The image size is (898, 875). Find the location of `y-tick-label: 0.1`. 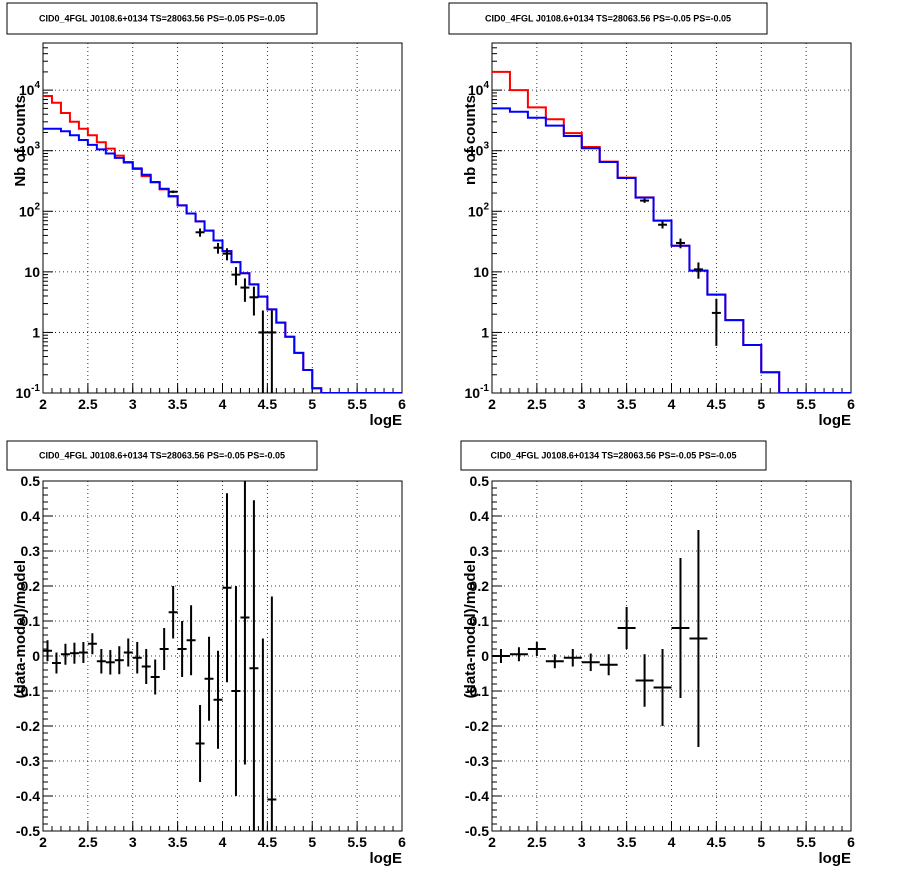

y-tick-label: 0.1 is located at coordinates (31, 621).